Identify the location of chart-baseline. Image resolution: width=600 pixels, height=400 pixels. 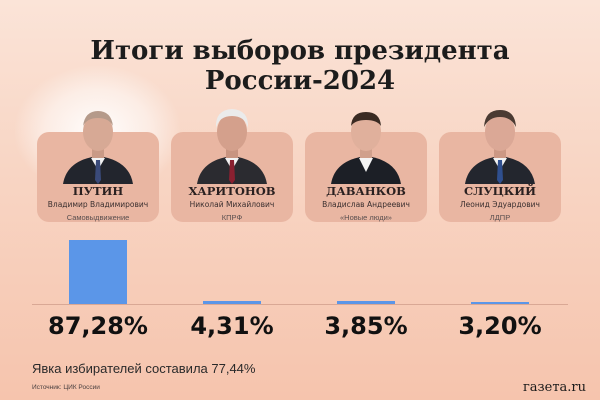
(300, 304).